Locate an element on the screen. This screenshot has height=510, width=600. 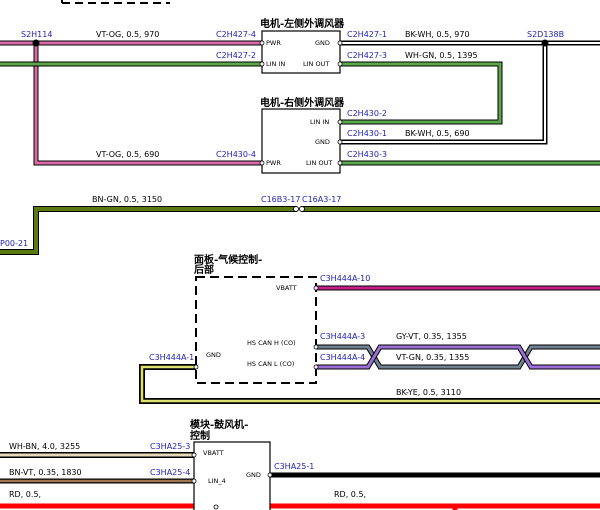
wire-label-vt-og-690: VT-OG, 0.5, 690 is located at coordinates (127, 154).